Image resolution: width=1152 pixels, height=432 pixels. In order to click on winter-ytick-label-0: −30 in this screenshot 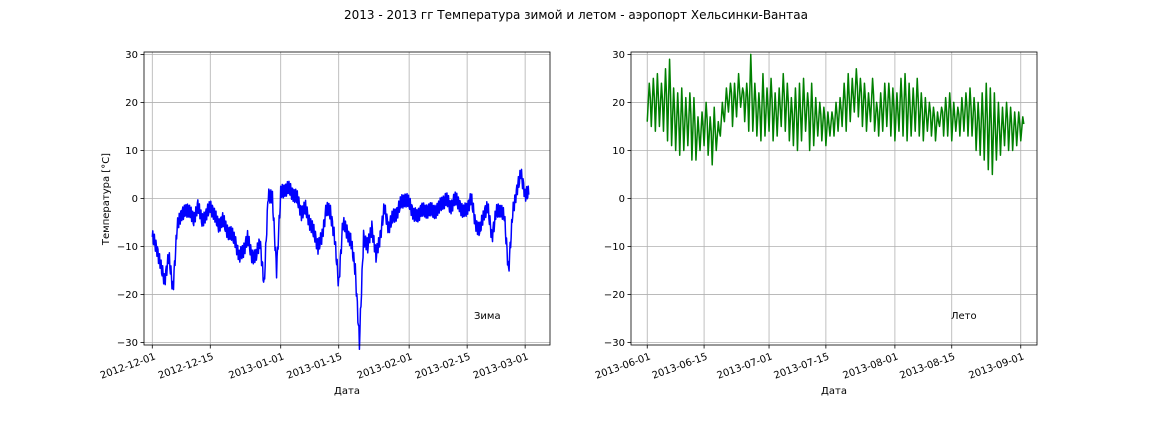, I will do `click(127, 343)`.